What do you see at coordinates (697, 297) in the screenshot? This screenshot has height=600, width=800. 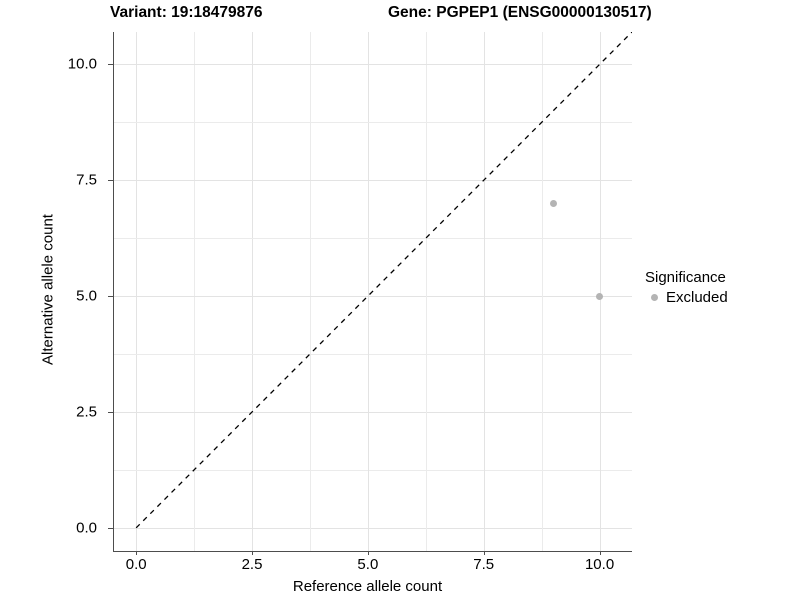 I see `legend-item-label: Excluded` at bounding box center [697, 297].